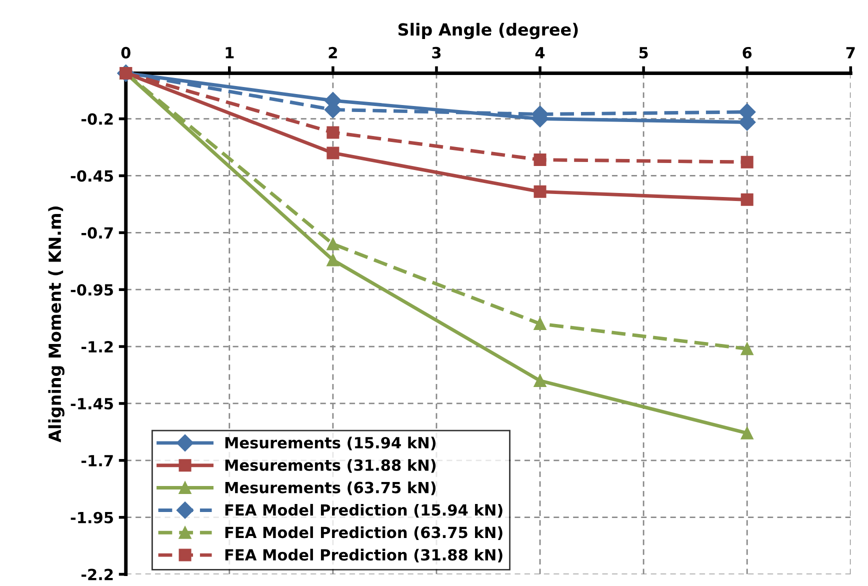 This screenshot has height=586, width=868. Describe the element at coordinates (97, 119) in the screenshot. I see `y-tick-label: -0.2` at that location.